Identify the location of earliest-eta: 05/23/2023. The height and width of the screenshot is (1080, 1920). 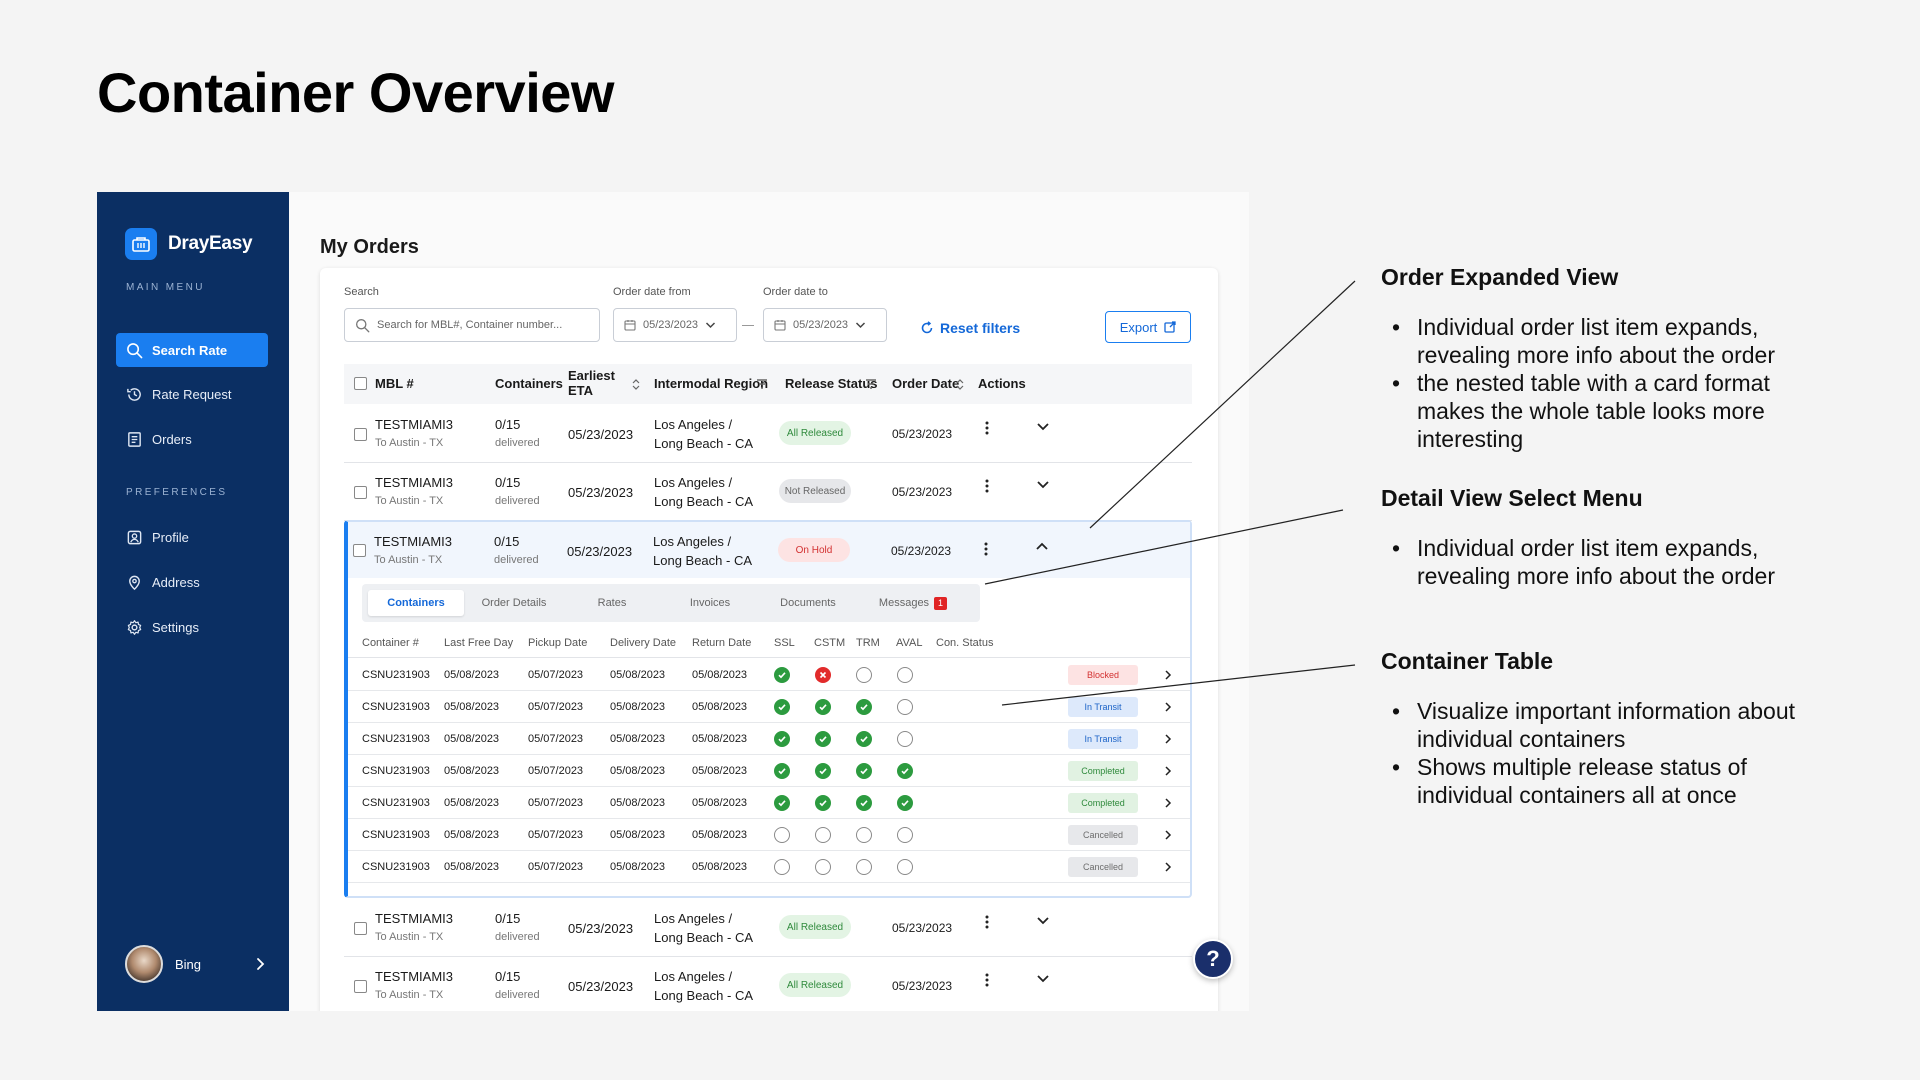
(601, 928).